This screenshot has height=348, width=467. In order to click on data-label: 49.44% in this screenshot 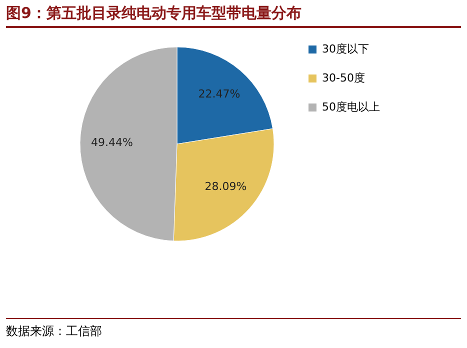, I will do `click(112, 142)`.